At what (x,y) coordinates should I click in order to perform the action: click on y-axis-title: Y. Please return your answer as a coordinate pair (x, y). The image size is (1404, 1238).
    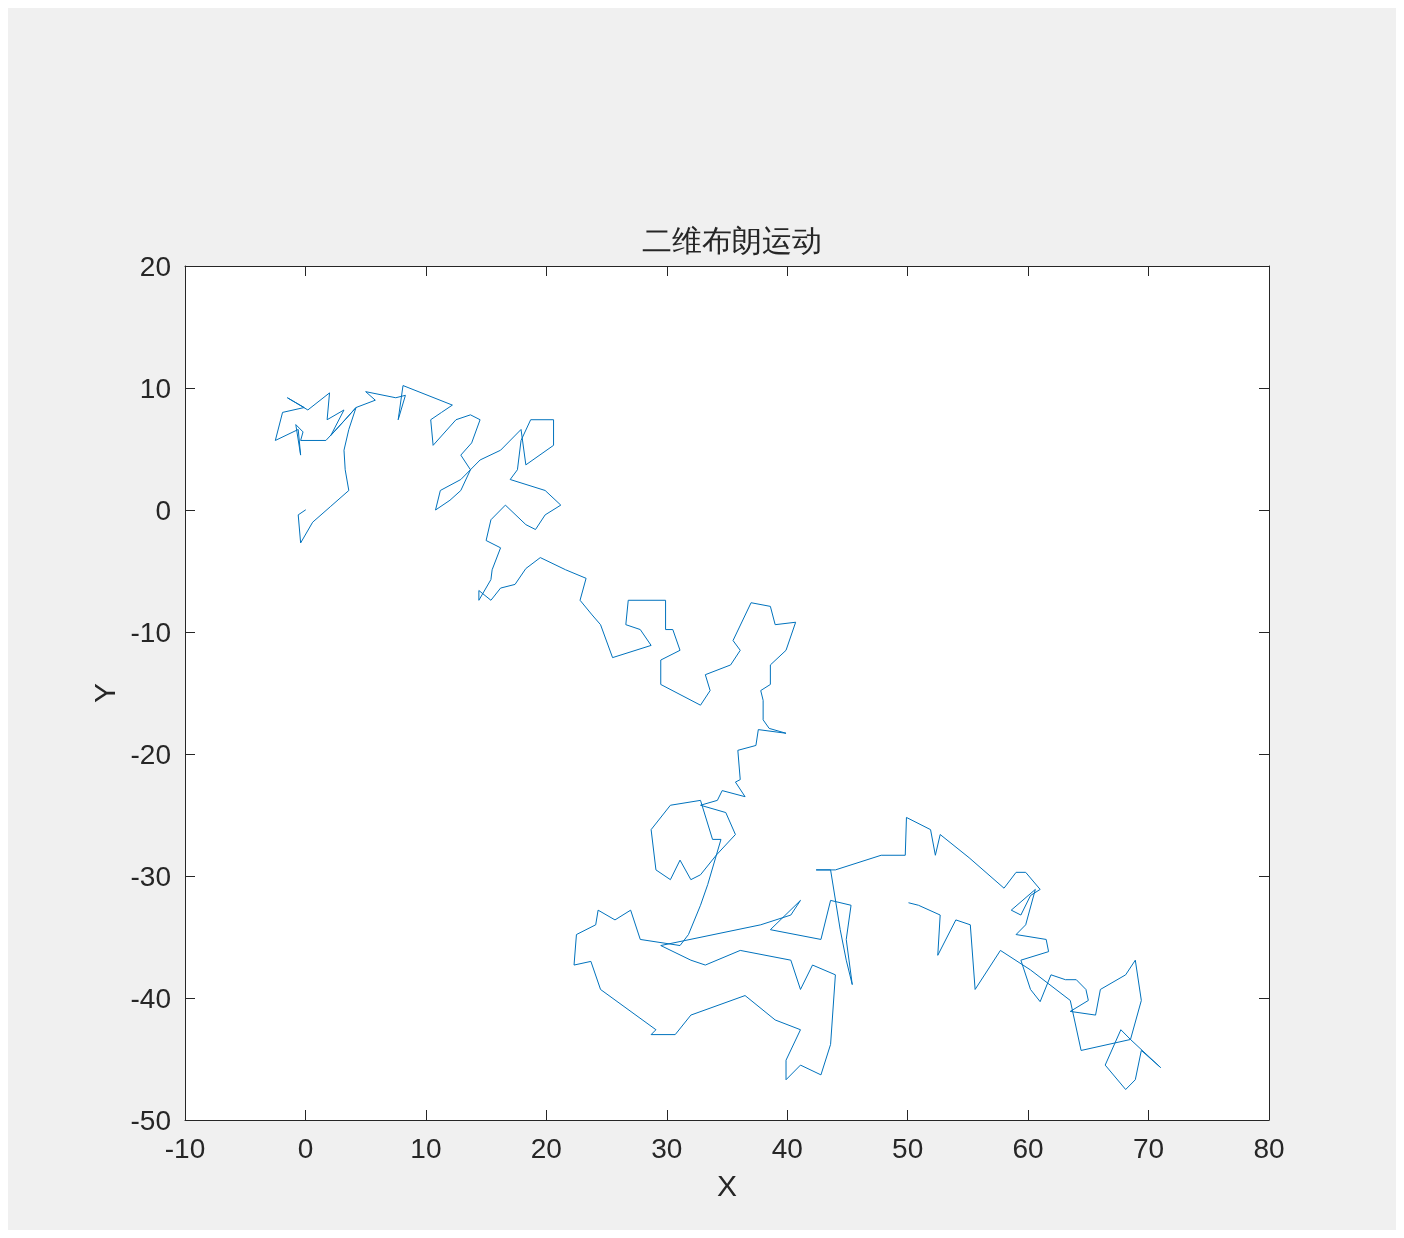
    Looking at the image, I should click on (105, 693).